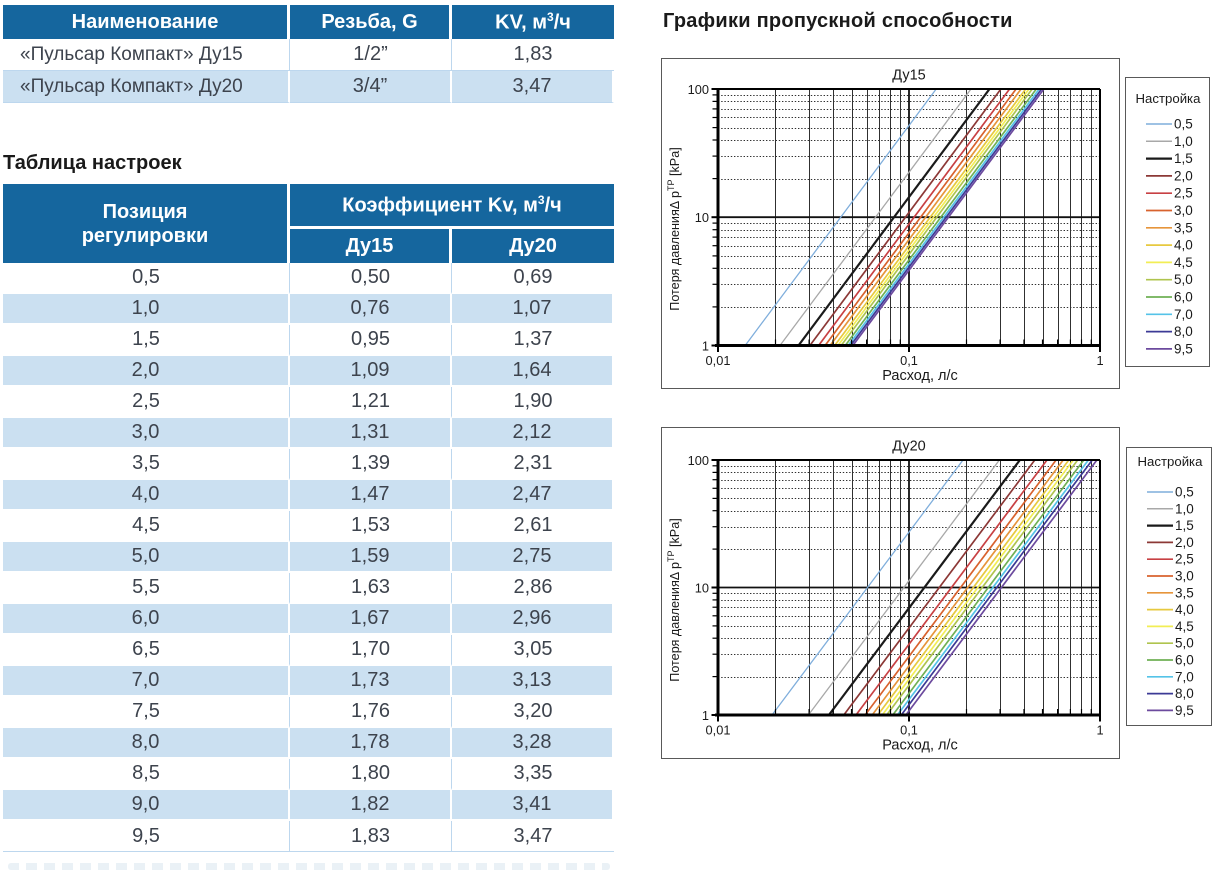 The image size is (1216, 872). I want to click on svg-text: Ду15, so click(909, 76).